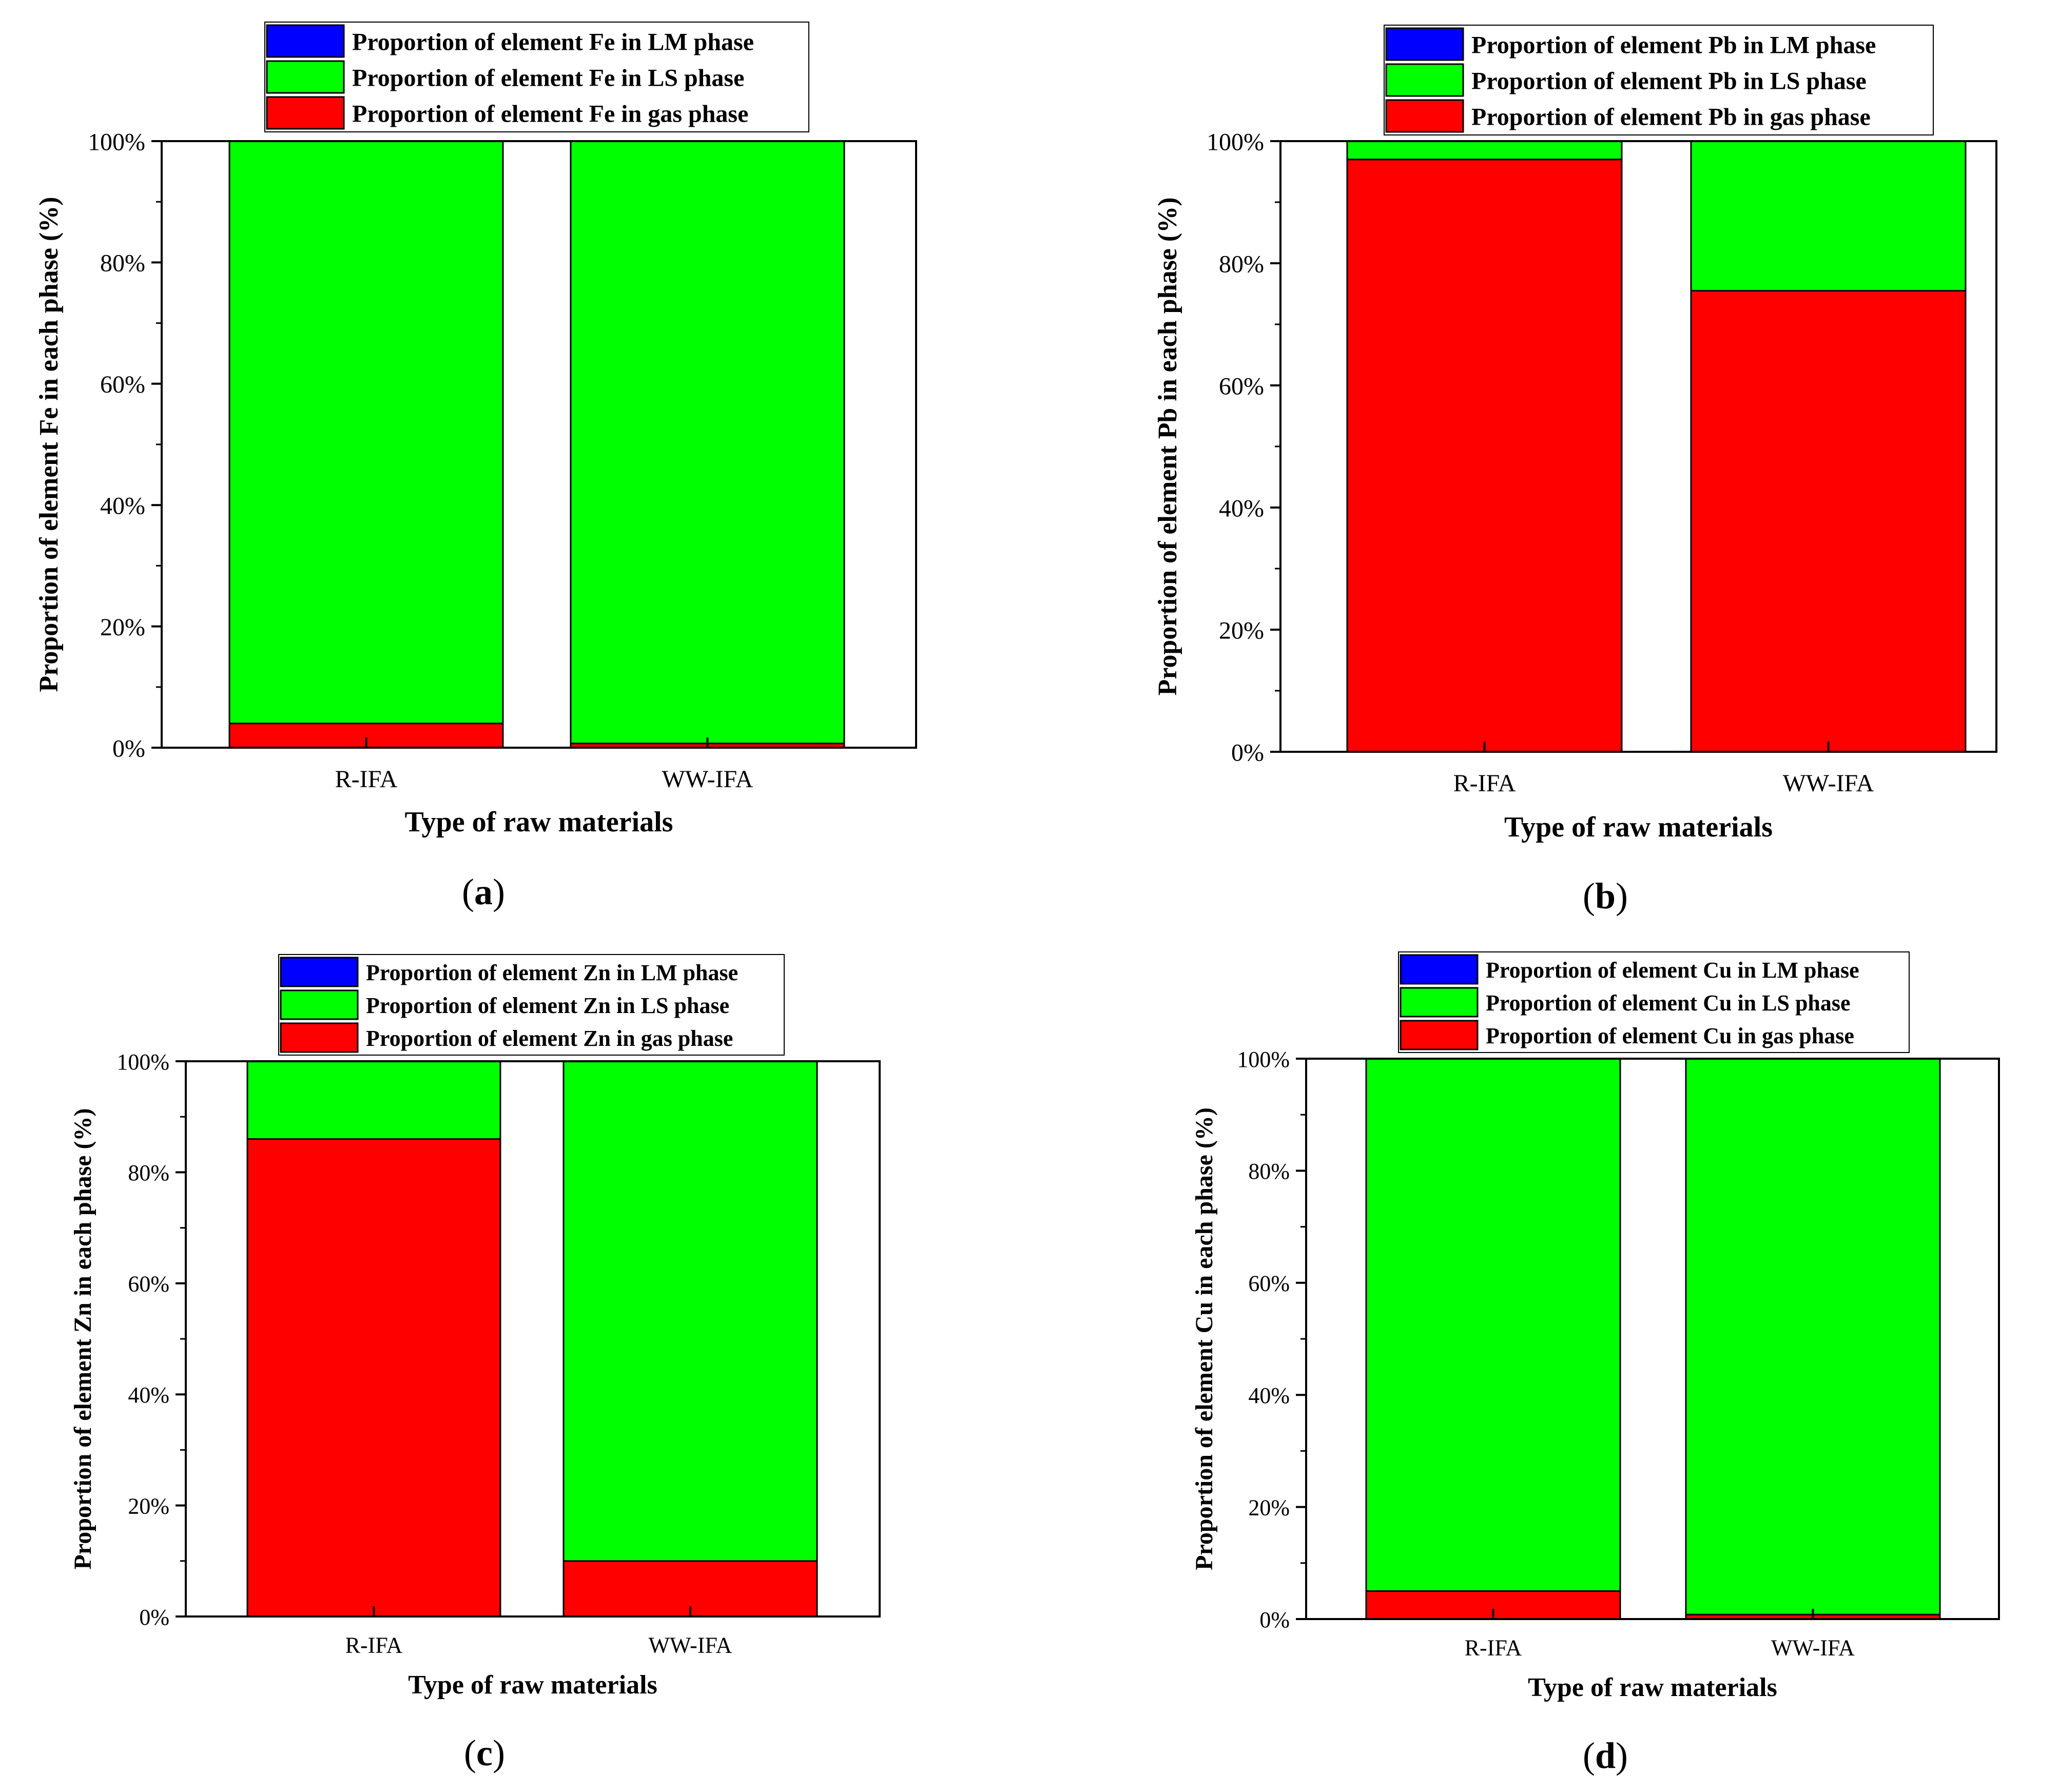 Image resolution: width=2059 pixels, height=1792 pixels. Describe the element at coordinates (1672, 970) in the screenshot. I see `legend-label-lm: Proportion of element Cu in LM phase` at that location.